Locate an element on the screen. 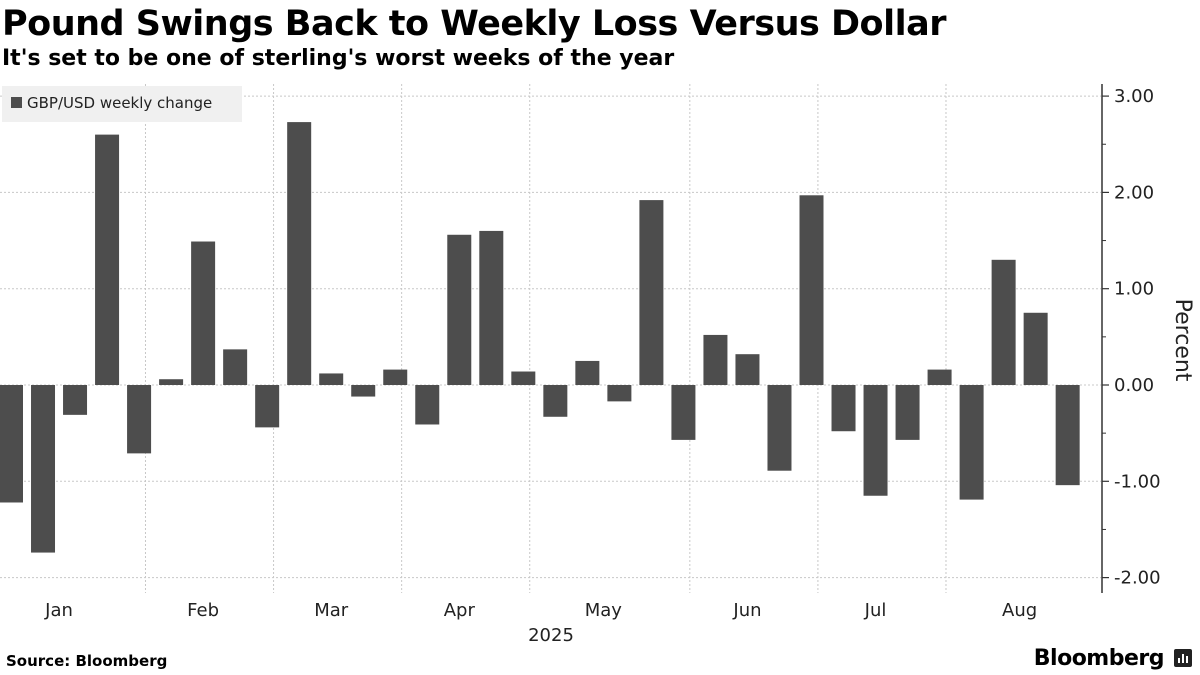 The height and width of the screenshot is (675, 1200). y-tick-label: 2.00 is located at coordinates (1134, 192).